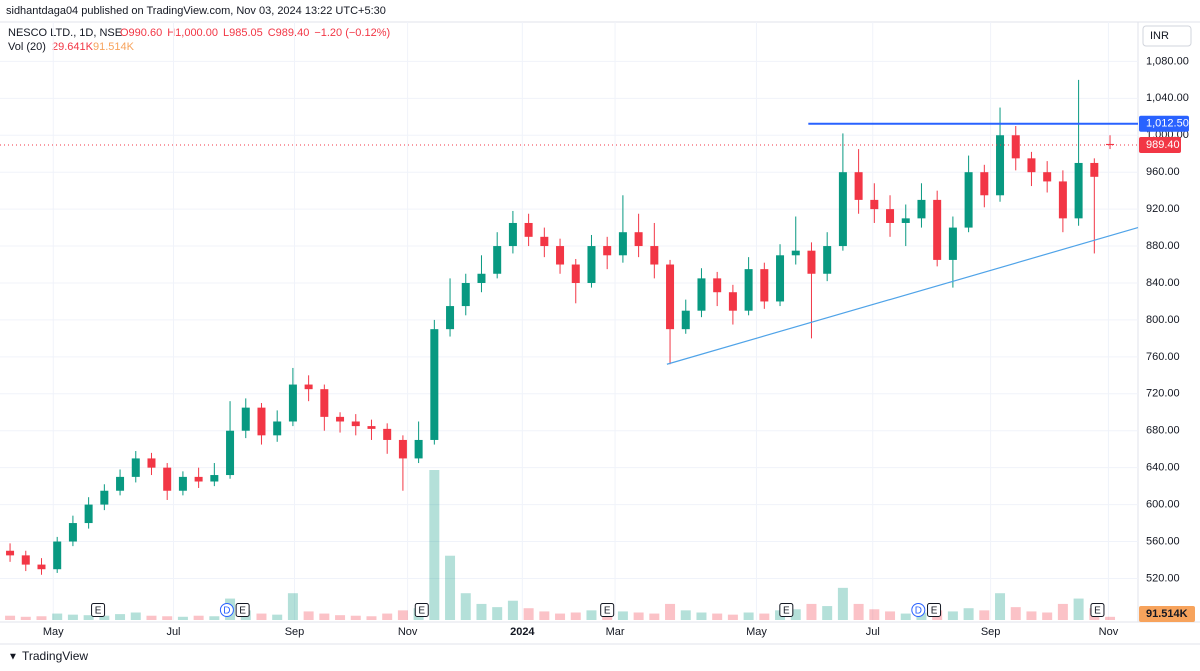 The width and height of the screenshot is (1200, 671). What do you see at coordinates (1163, 357) in the screenshot?
I see `y-tick-label: 760.00` at bounding box center [1163, 357].